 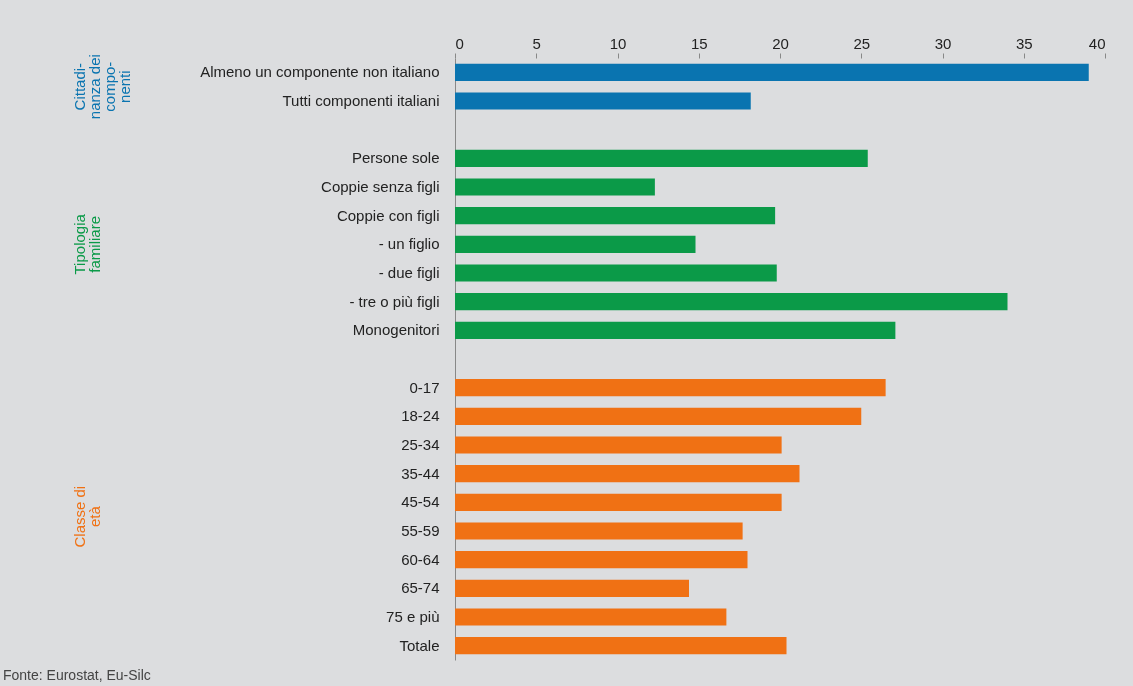 I want to click on x-tick-label: 25, so click(x=862, y=43).